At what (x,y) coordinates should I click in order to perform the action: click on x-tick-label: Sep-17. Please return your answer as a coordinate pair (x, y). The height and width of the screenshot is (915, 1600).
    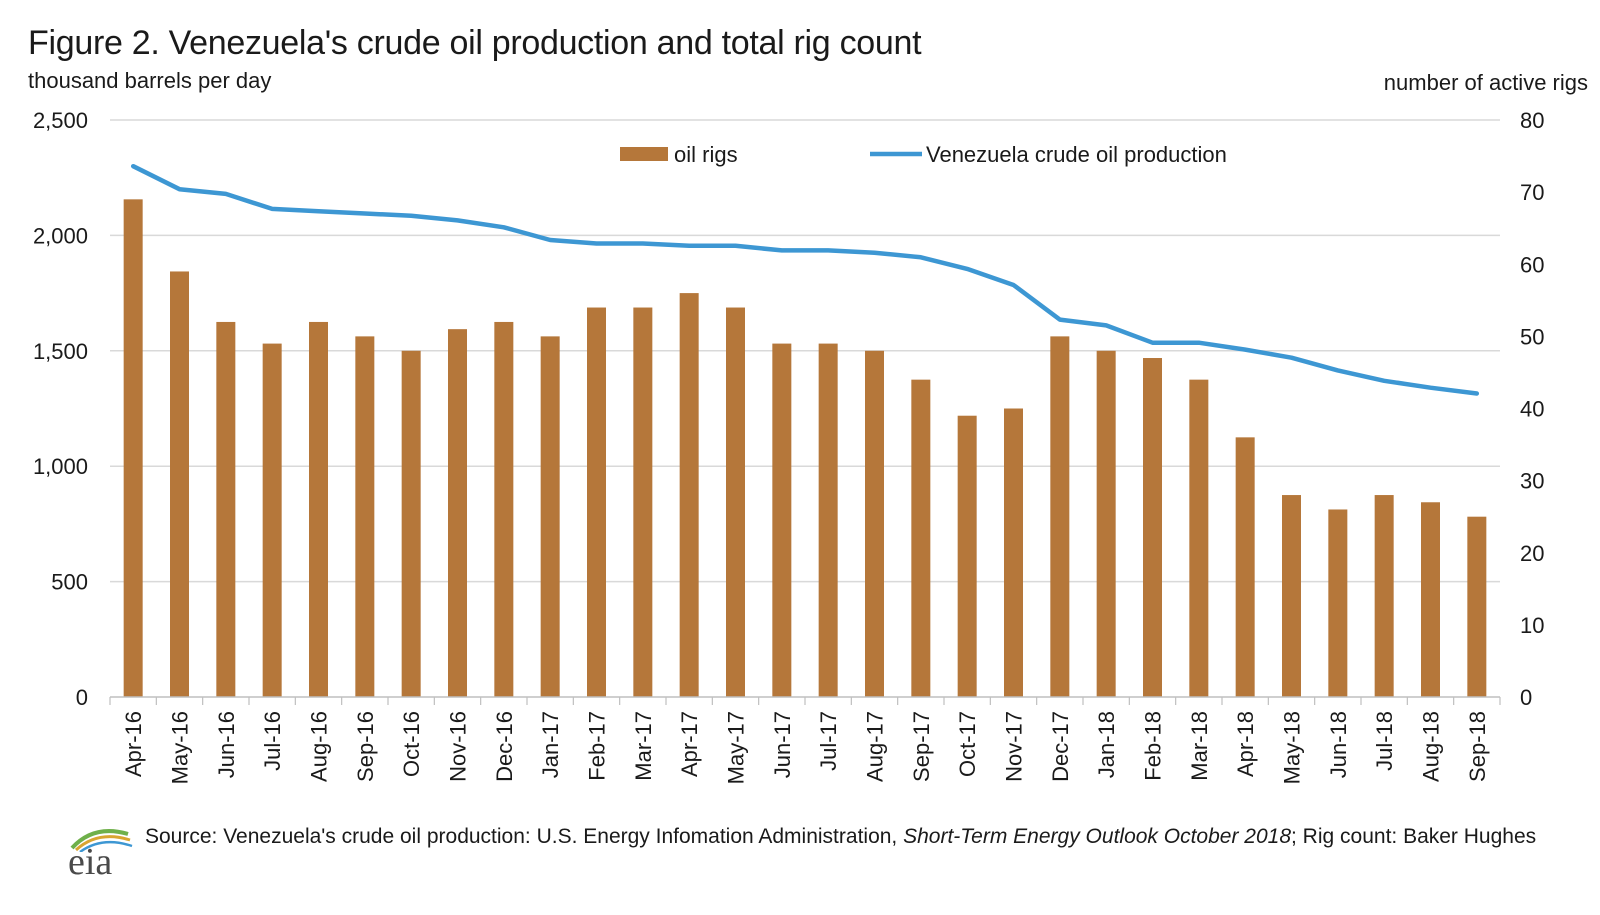
    Looking at the image, I should click on (921, 746).